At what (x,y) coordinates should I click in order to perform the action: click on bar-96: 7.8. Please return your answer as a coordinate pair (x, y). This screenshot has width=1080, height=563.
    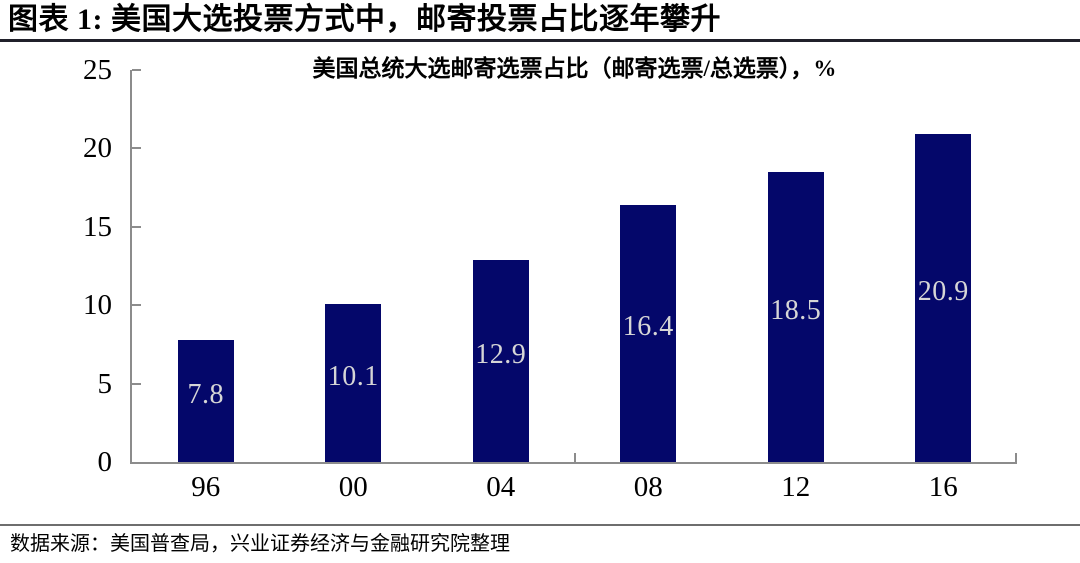
    Looking at the image, I should click on (205, 400).